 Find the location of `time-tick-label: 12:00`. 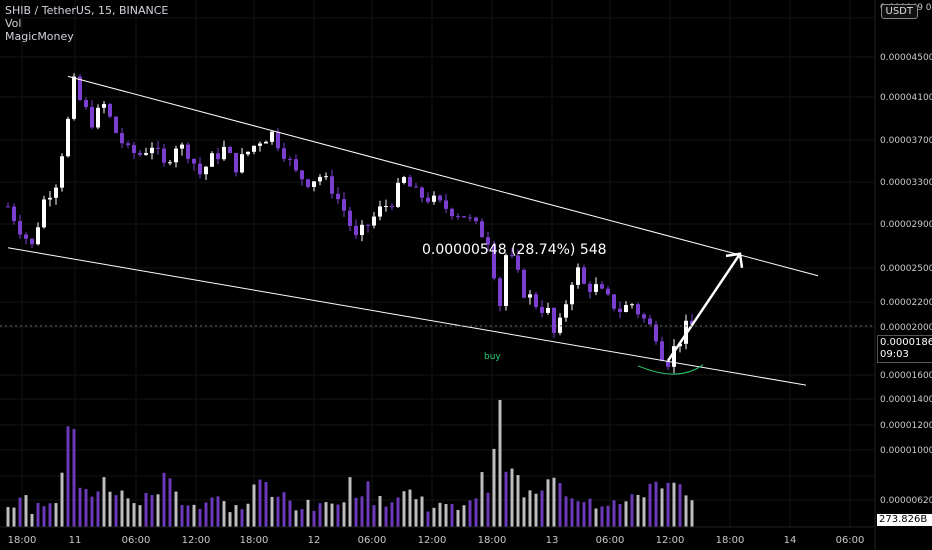

time-tick-label: 12:00 is located at coordinates (196, 540).